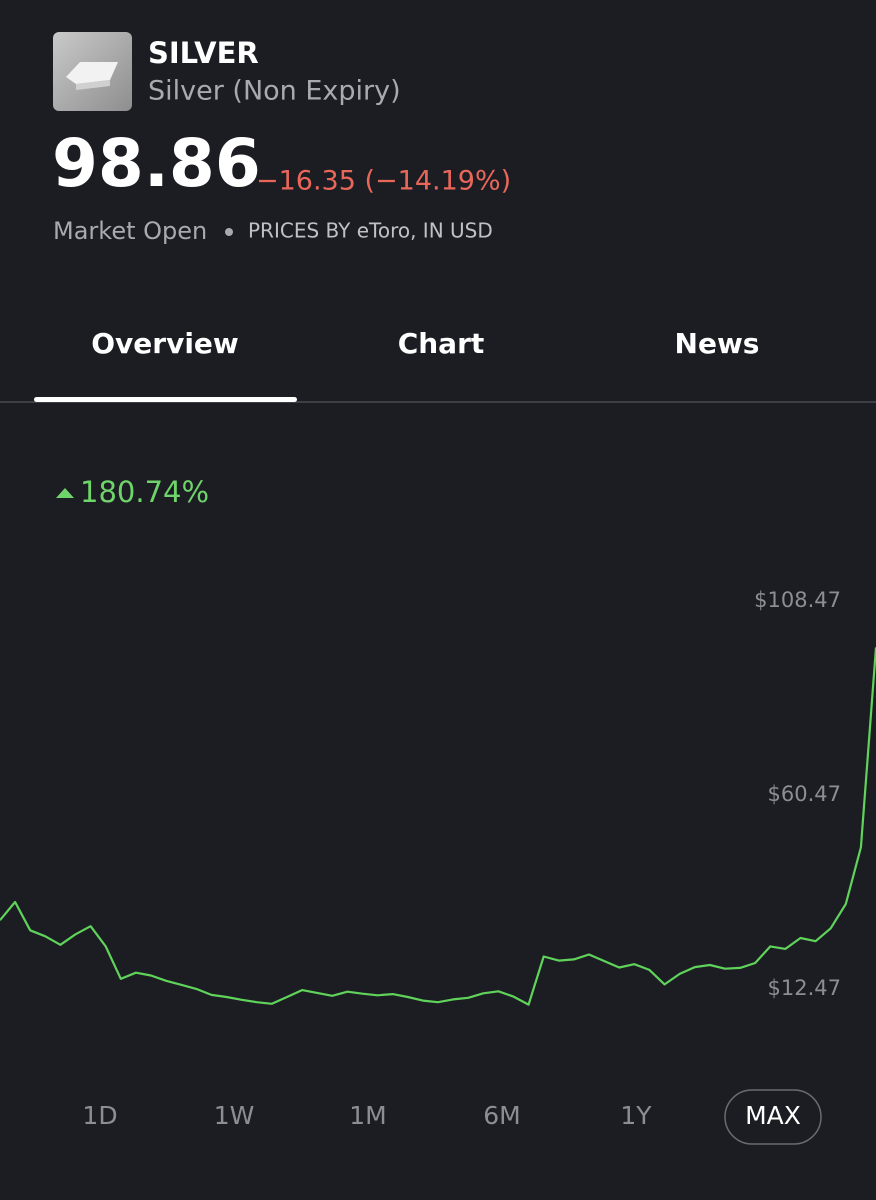 This screenshot has width=876, height=1200. What do you see at coordinates (441, 1115) in the screenshot?
I see `range-selector: 1D 1W 1M 6M 1Y MAX` at bounding box center [441, 1115].